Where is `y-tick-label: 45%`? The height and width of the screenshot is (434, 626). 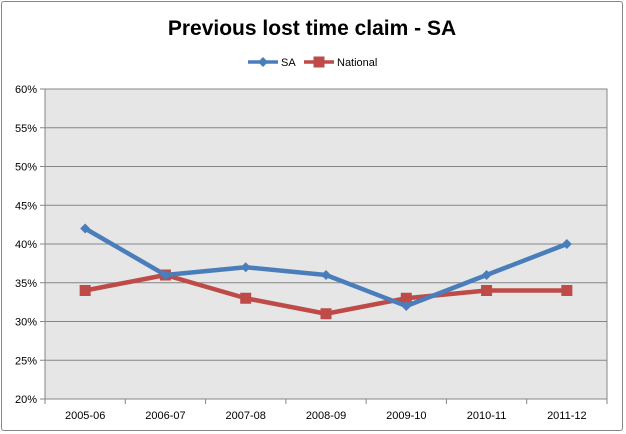 y-tick-label: 45% is located at coordinates (26, 206).